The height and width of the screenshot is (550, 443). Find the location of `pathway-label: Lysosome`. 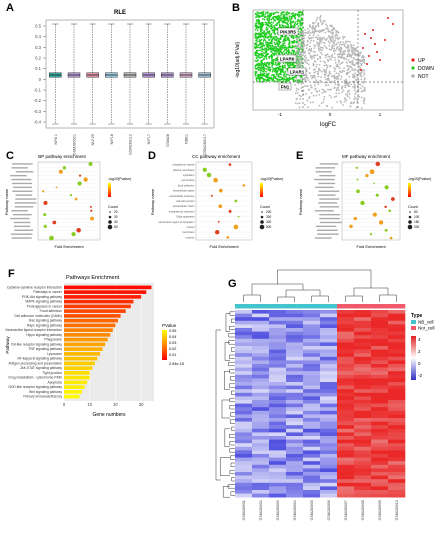

pathway-label: Lysosome is located at coordinates (54, 354).